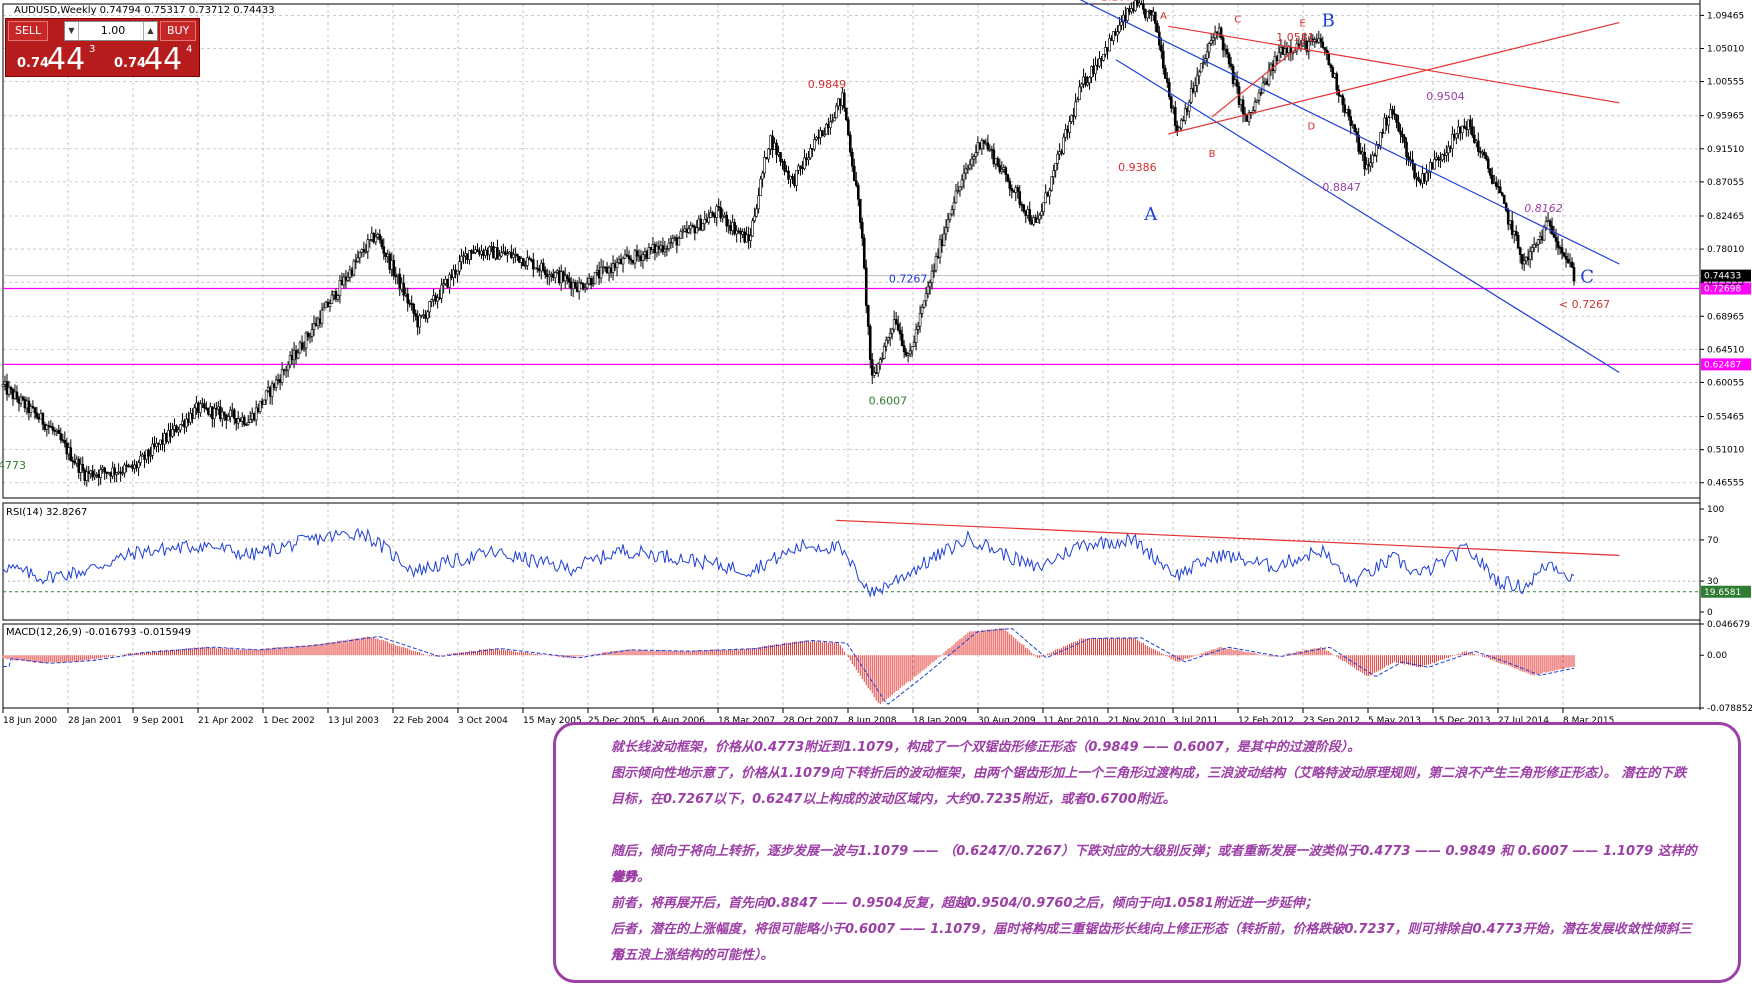  What do you see at coordinates (46, 512) in the screenshot?
I see `rsi-label: RSI(14) 32.8267` at bounding box center [46, 512].